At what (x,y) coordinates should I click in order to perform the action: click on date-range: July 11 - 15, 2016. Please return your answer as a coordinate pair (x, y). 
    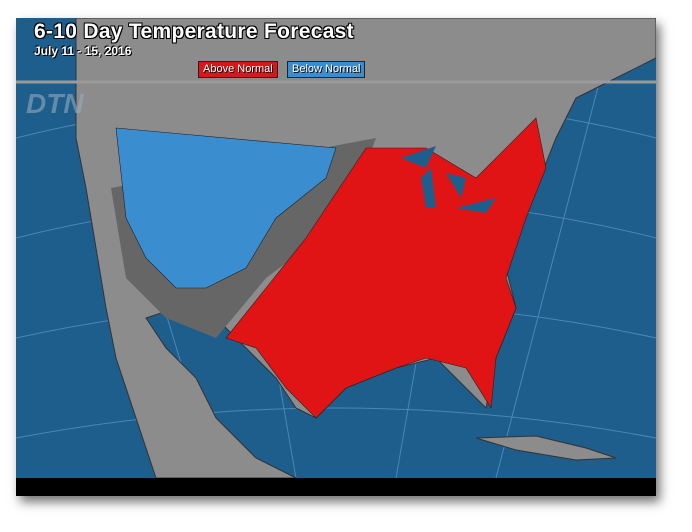
    Looking at the image, I should click on (83, 51).